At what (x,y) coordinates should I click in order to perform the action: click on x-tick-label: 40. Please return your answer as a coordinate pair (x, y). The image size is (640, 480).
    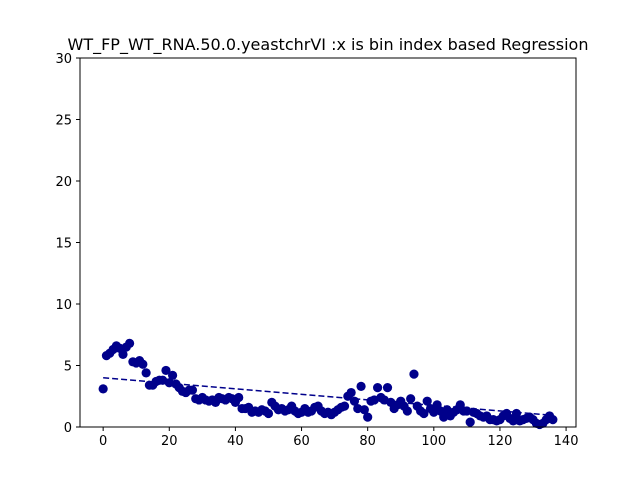
    Looking at the image, I should click on (235, 441).